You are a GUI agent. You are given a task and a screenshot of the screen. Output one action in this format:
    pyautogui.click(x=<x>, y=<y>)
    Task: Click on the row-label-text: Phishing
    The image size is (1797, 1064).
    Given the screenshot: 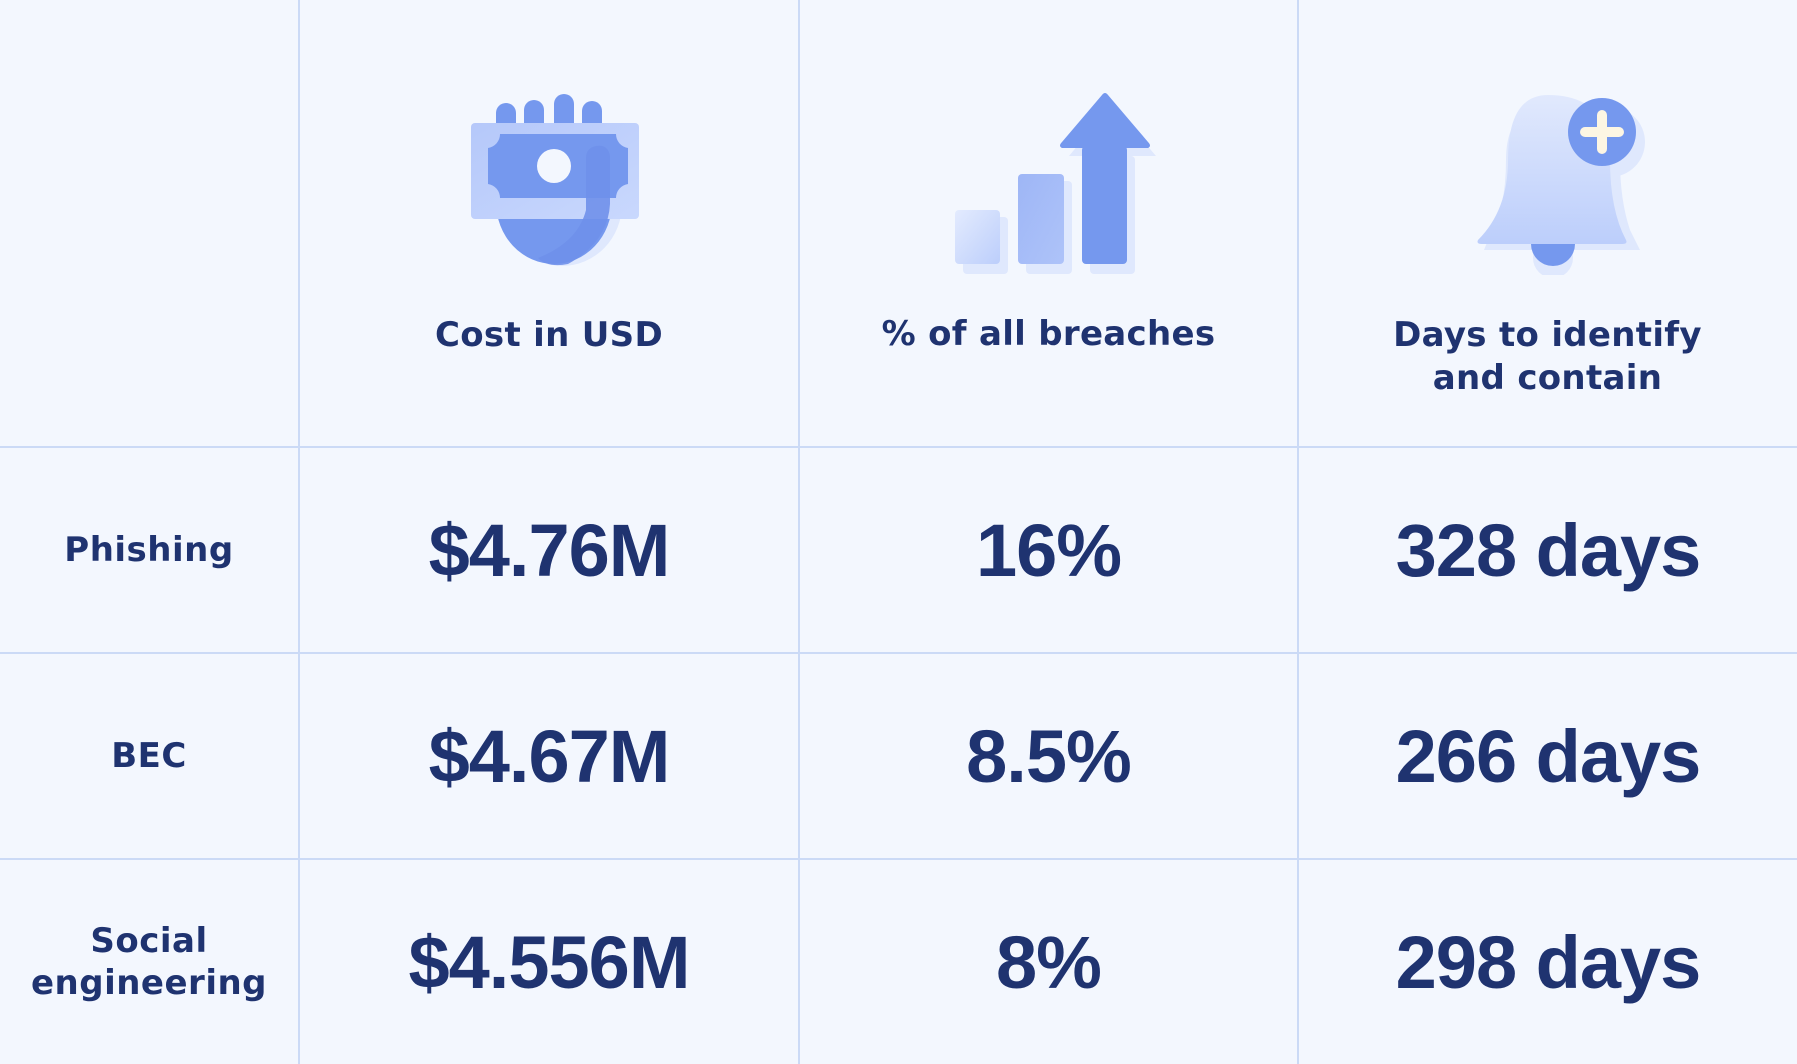 What is the action you would take?
    pyautogui.click(x=149, y=550)
    